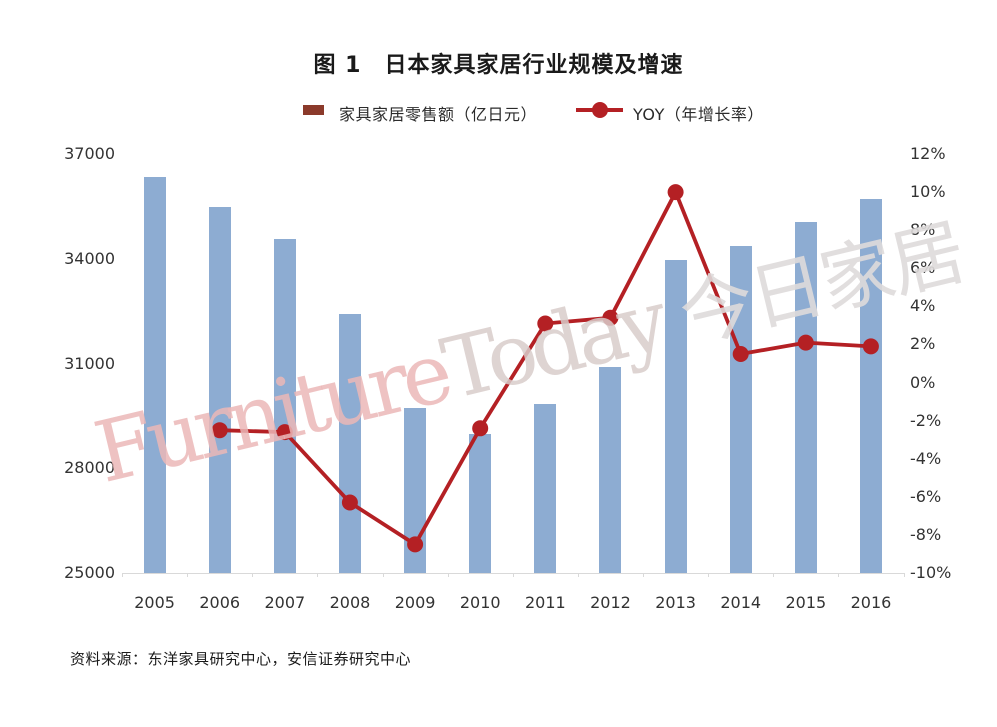 This screenshot has width=997, height=727. Describe the element at coordinates (926, 534) in the screenshot. I see `y-axis-right-tick: -8%` at that location.